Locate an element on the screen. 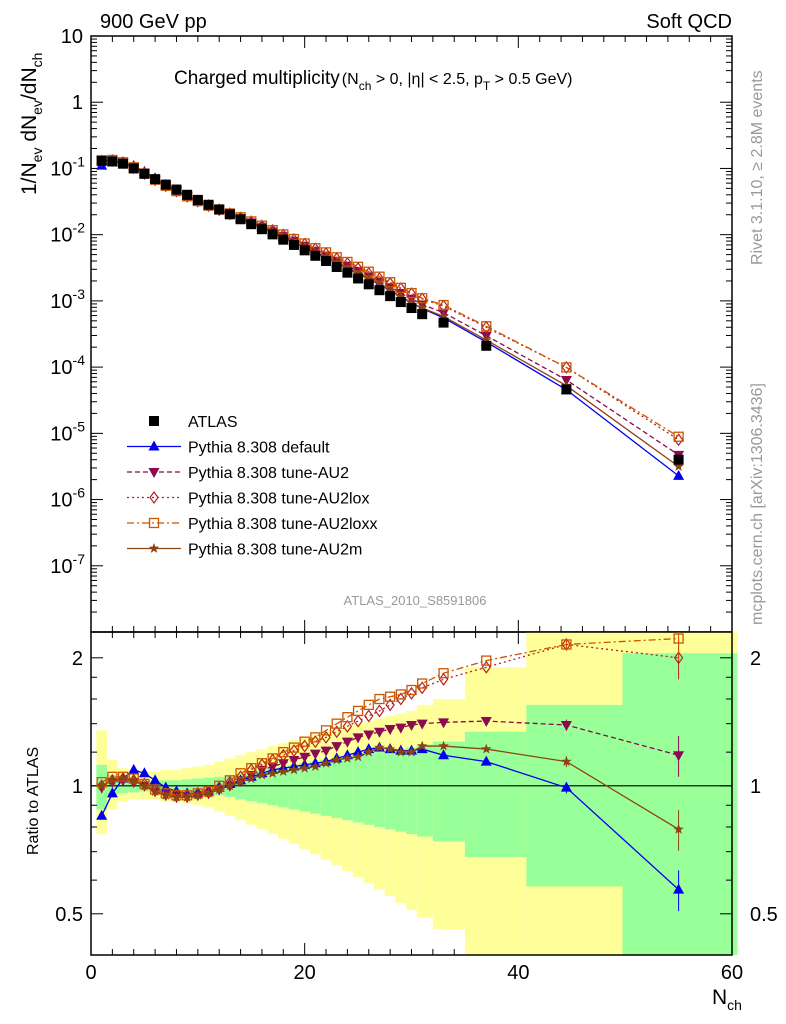 This screenshot has width=786, height=1024. y-tick-label: 10⁻³ is located at coordinates (67, 299).